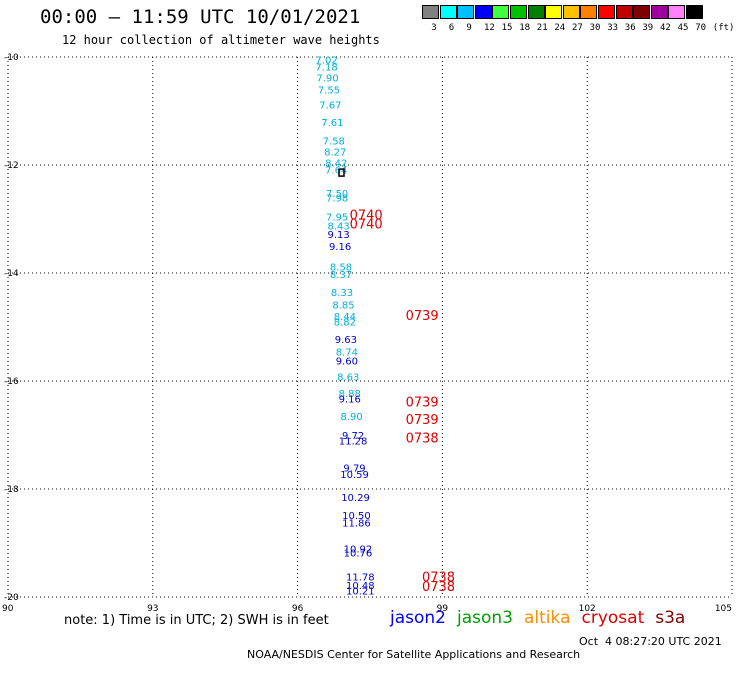 The height and width of the screenshot is (674, 740). Describe the element at coordinates (327, 79) in the screenshot. I see `wave-height-label: 7.90` at that location.